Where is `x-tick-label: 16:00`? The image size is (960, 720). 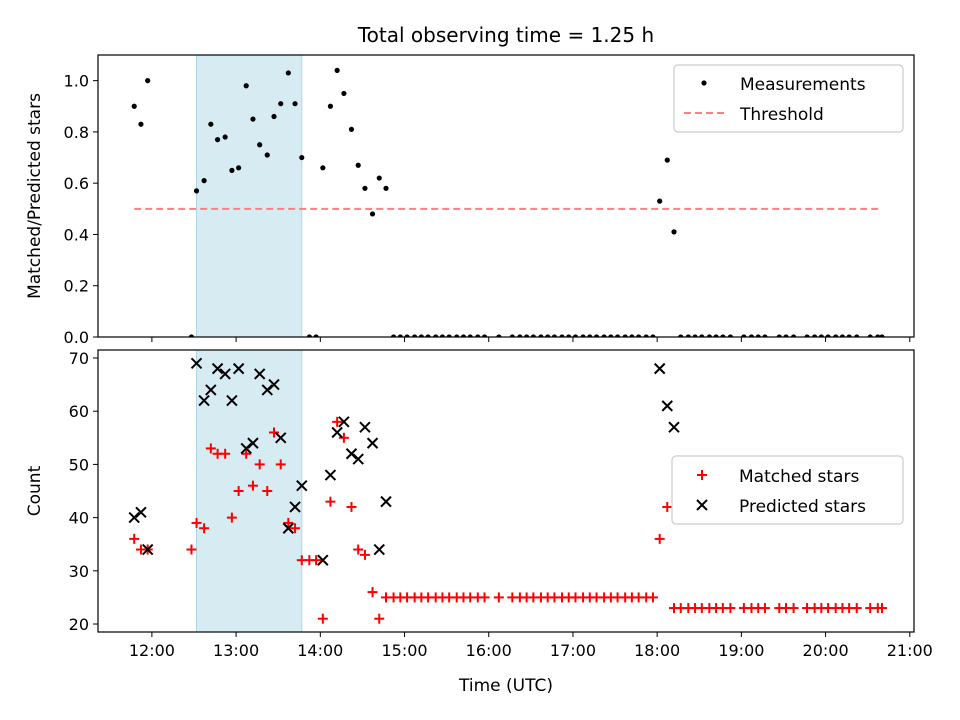
x-tick-label: 16:00 is located at coordinates (489, 650).